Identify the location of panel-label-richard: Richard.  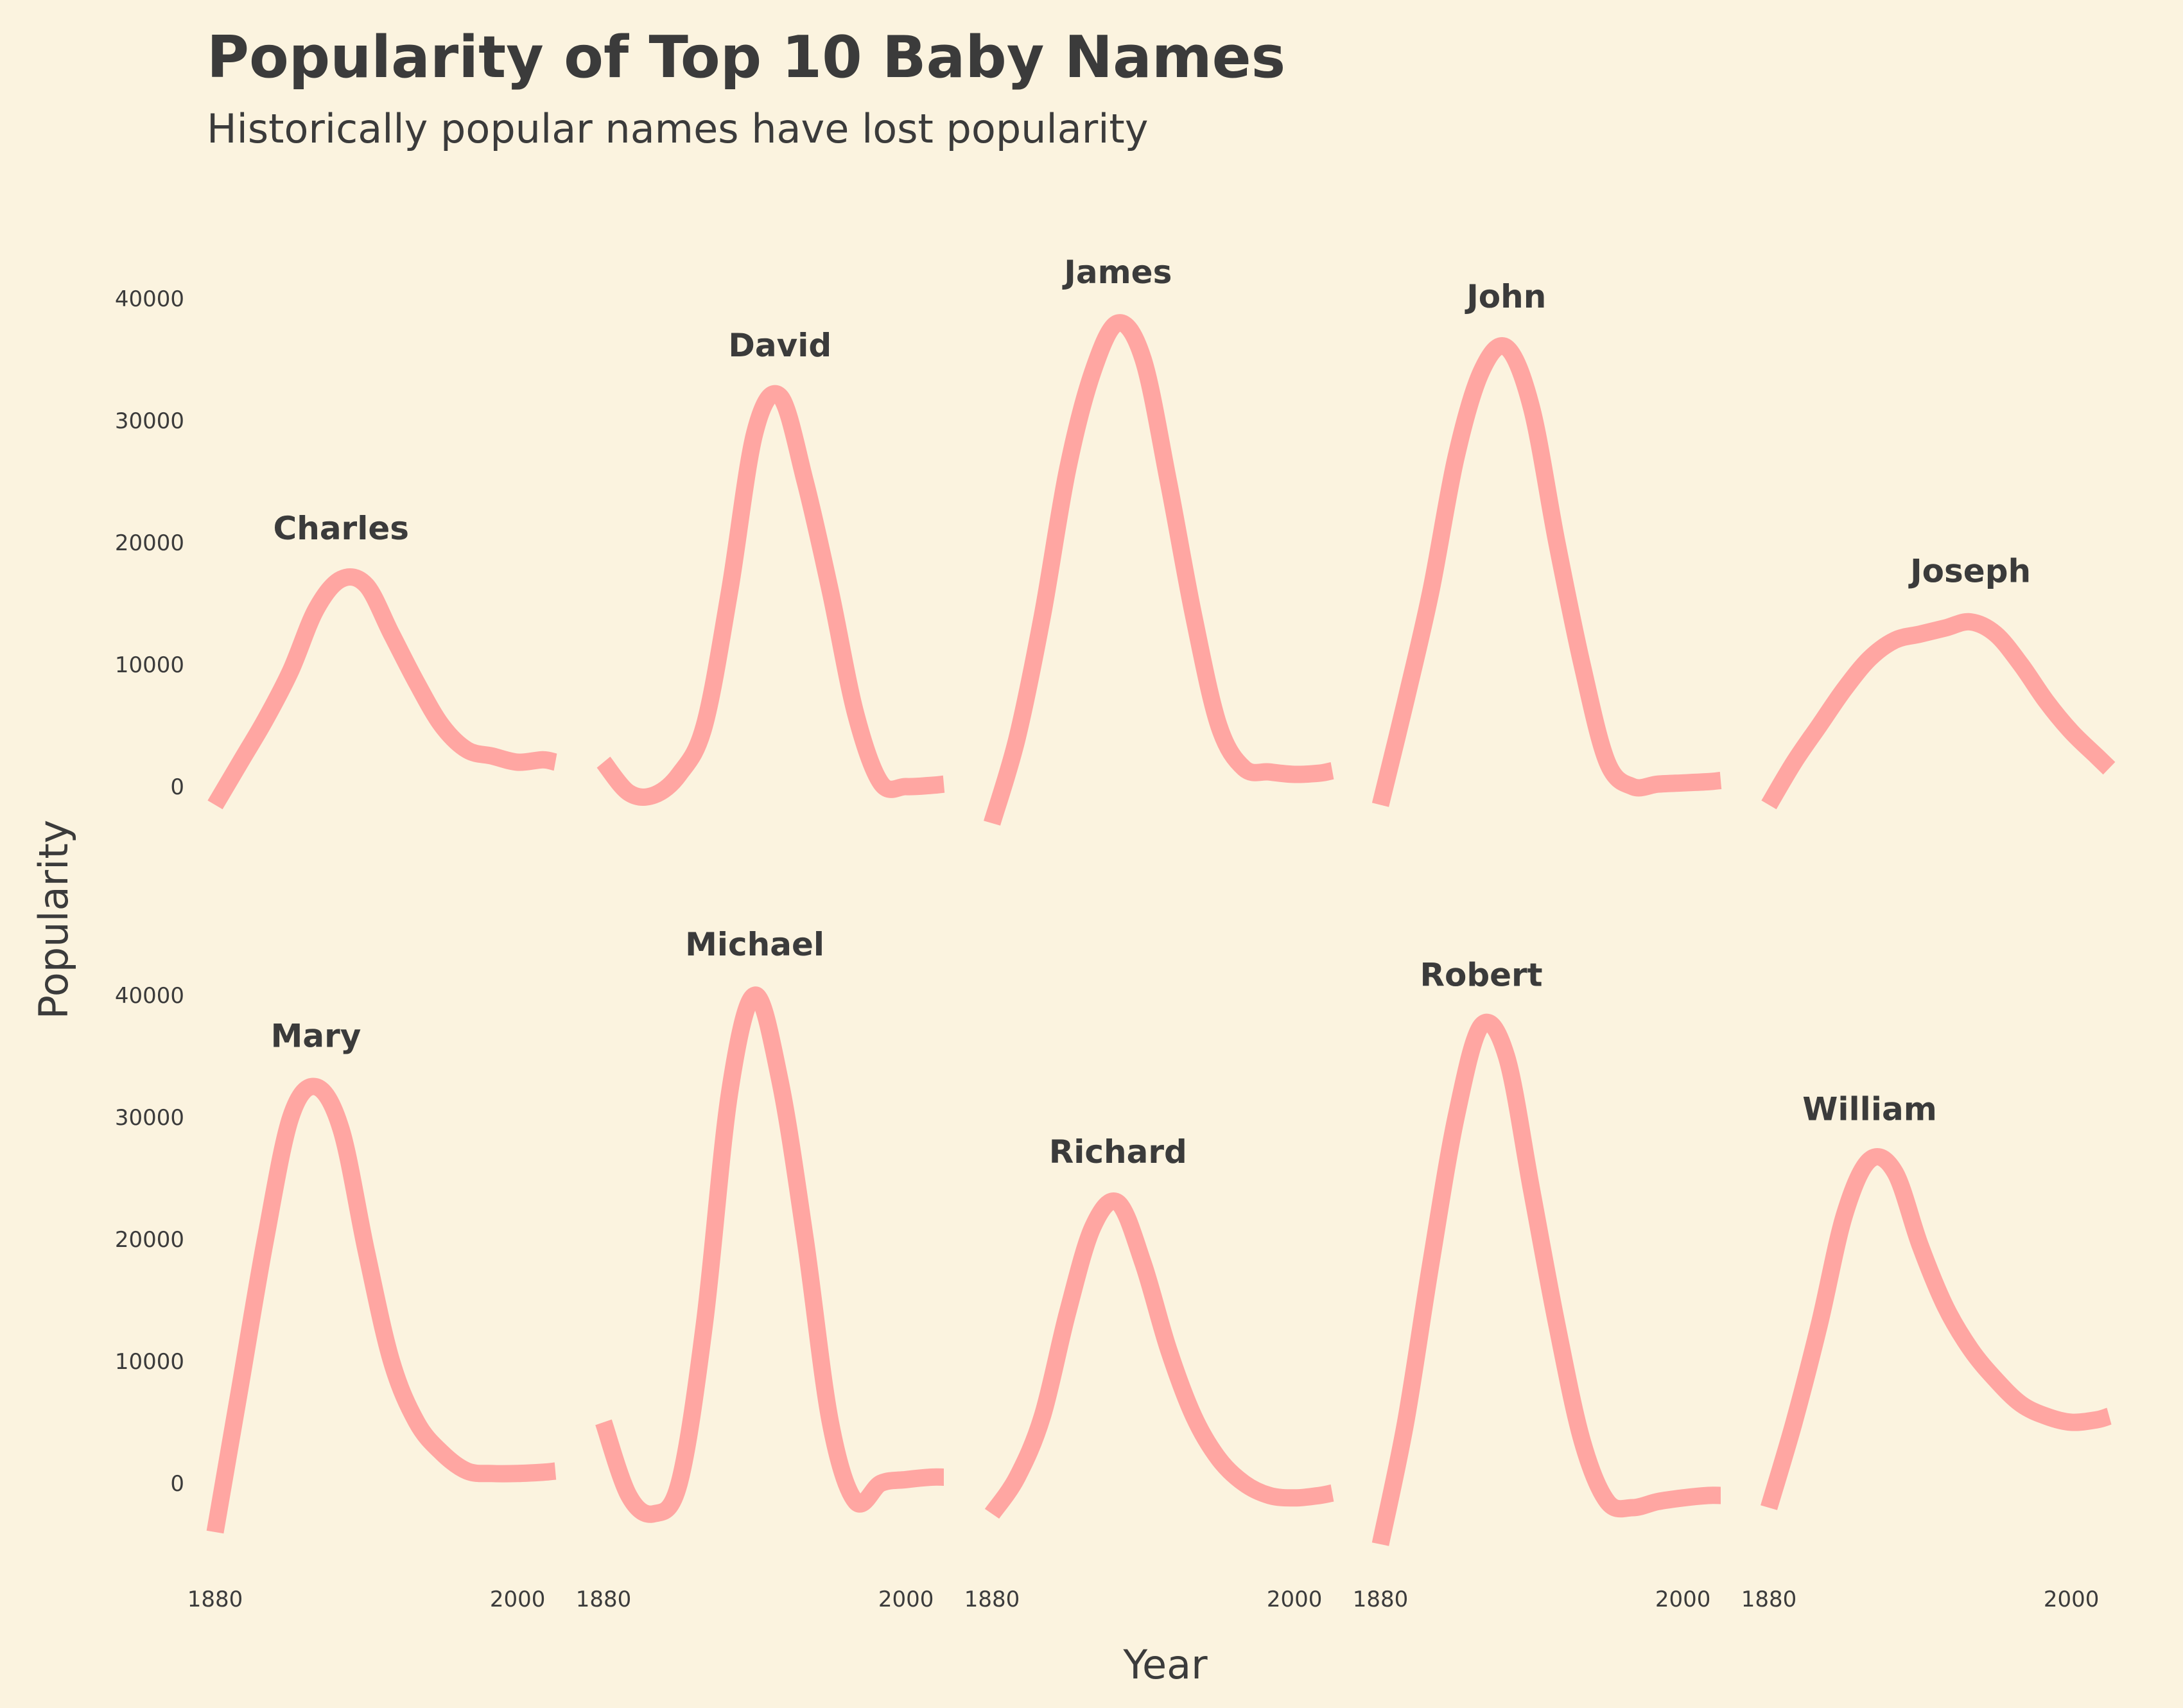
(1118, 1152).